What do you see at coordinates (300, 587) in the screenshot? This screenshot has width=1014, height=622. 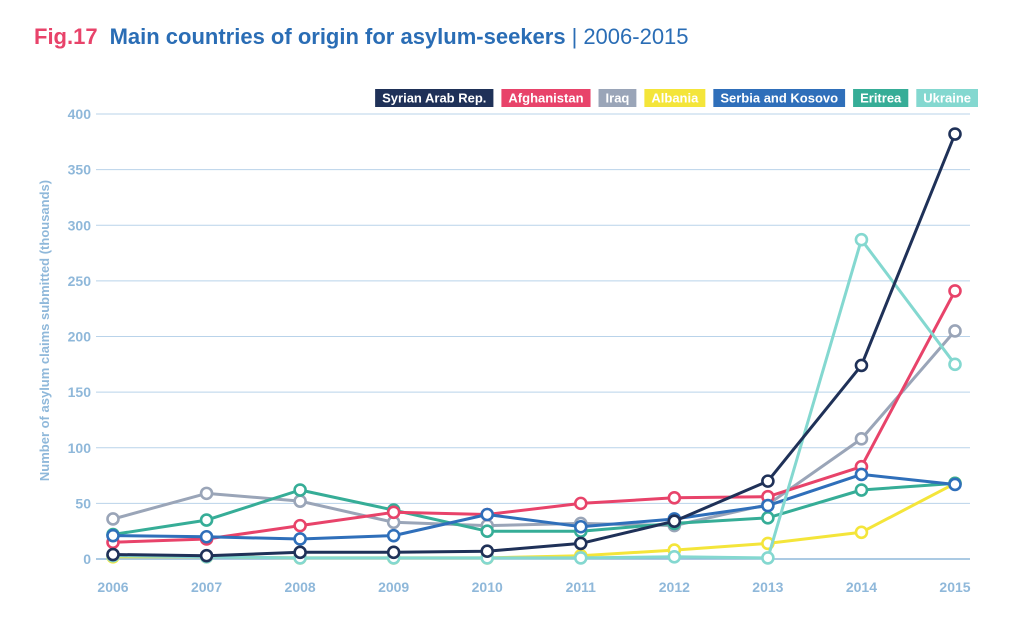 I see `x-tick-label: 2008` at bounding box center [300, 587].